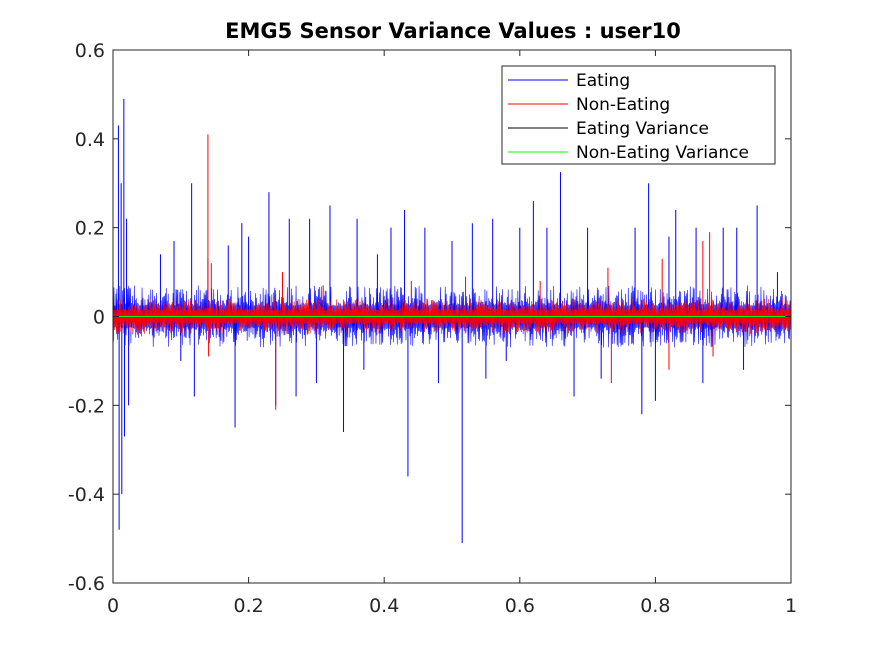 Image resolution: width=875 pixels, height=656 pixels. I want to click on legend-box, so click(638, 115).